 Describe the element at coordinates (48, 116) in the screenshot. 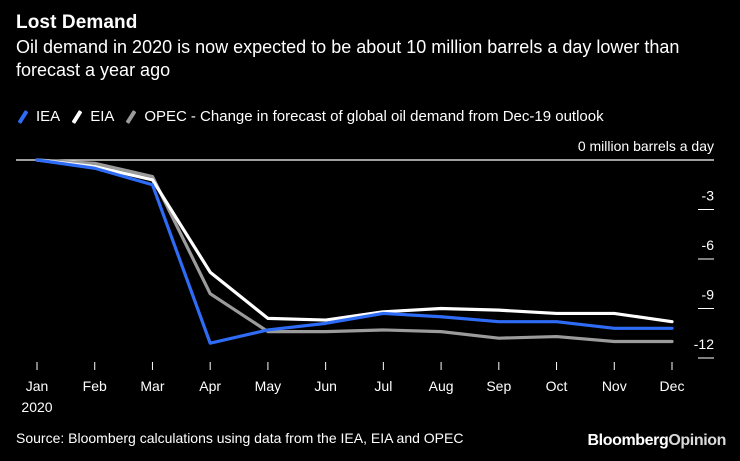

I see `legend-label-iea: IEA` at that location.